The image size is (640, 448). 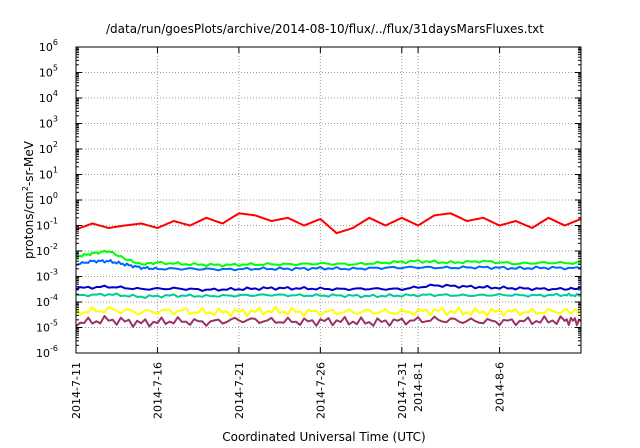 I want to click on x-axis-label: Coordinated Universal Time (UTC), so click(x=323, y=437).